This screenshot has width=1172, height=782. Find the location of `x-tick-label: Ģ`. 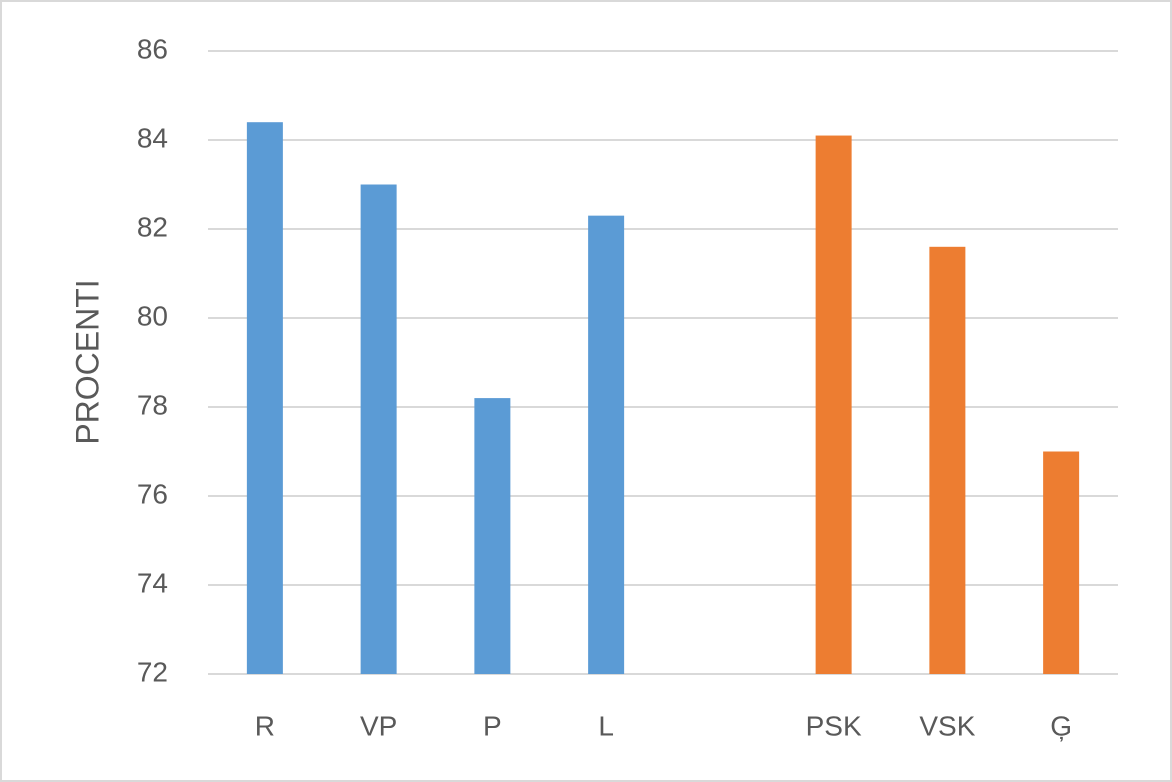

x-tick-label: Ģ is located at coordinates (1061, 725).